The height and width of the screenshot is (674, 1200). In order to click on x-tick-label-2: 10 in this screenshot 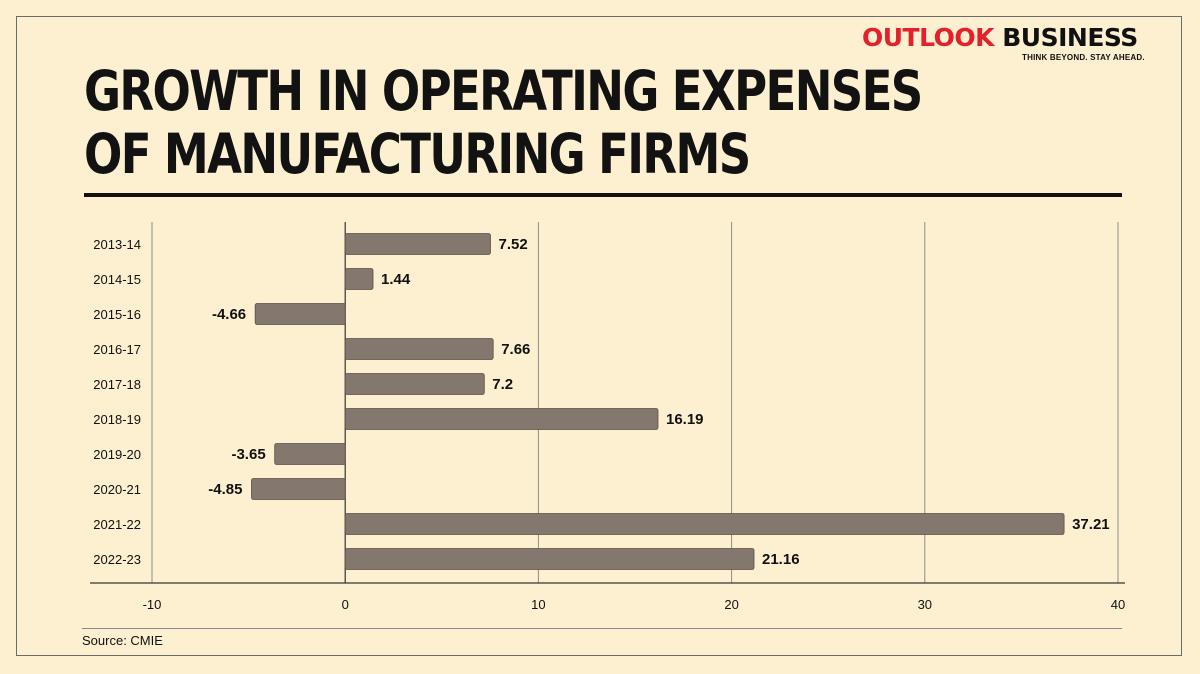, I will do `click(538, 604)`.